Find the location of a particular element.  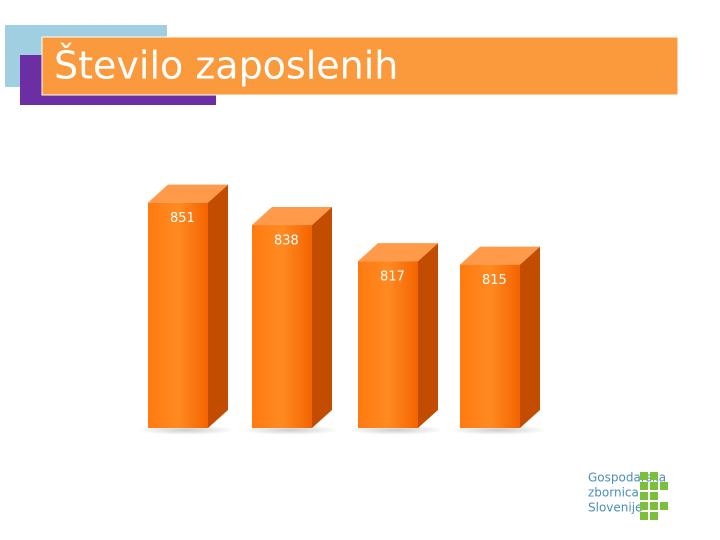

title-bar is located at coordinates (360, 66).